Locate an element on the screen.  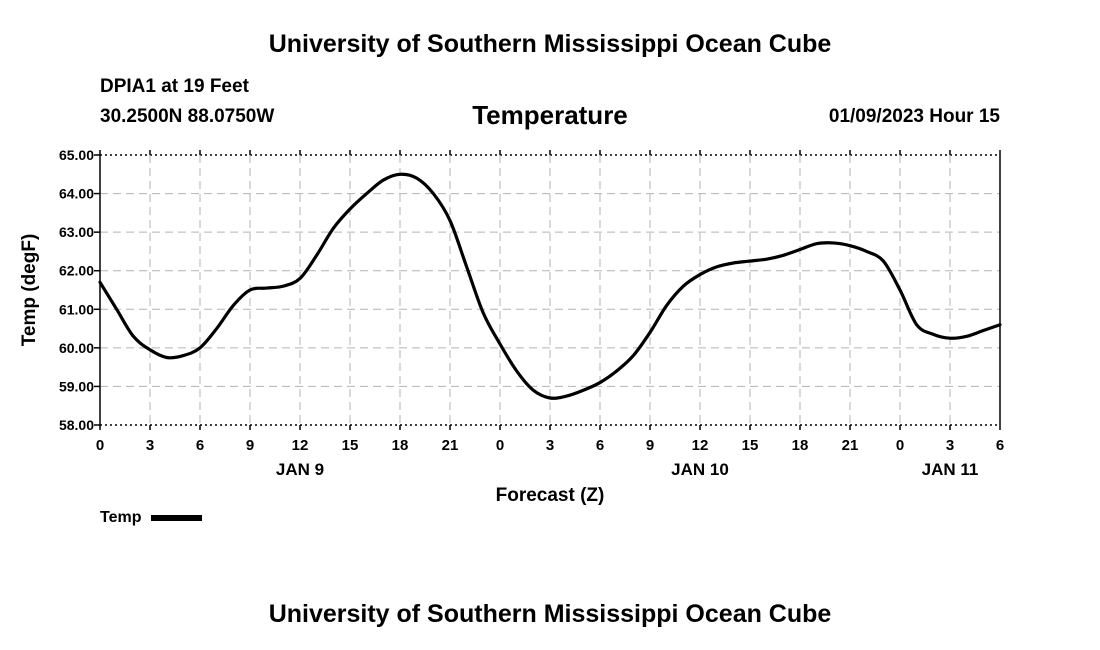
y-tick-label: 58.00 is located at coordinates (76, 425).